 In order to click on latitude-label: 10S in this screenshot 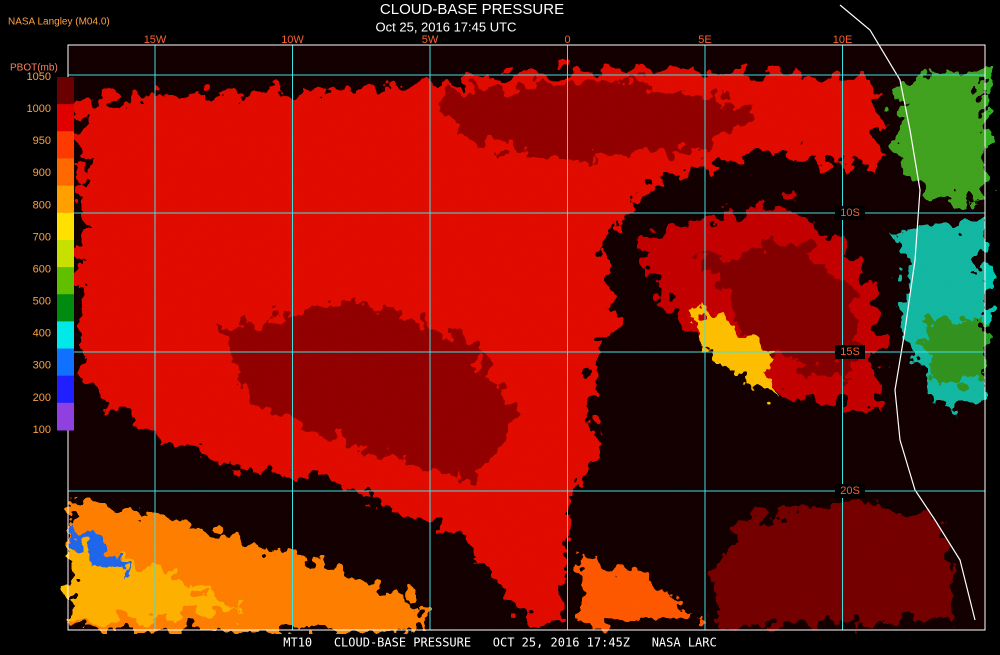, I will do `click(850, 213)`.